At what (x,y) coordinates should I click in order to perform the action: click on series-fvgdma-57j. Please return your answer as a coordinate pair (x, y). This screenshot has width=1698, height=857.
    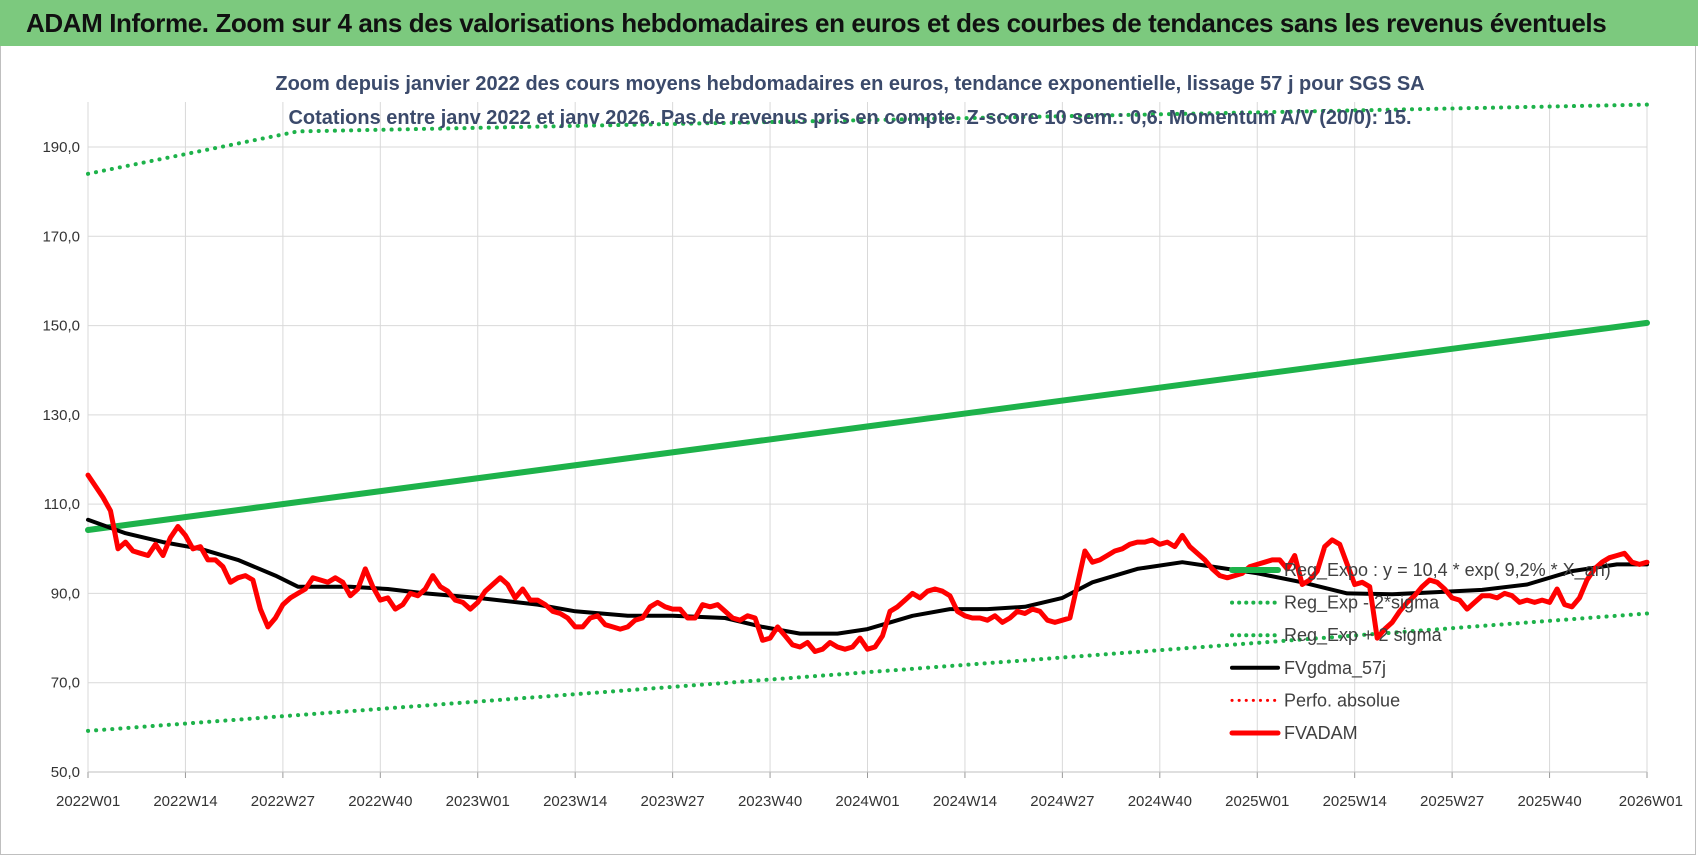
    Looking at the image, I should click on (867, 576).